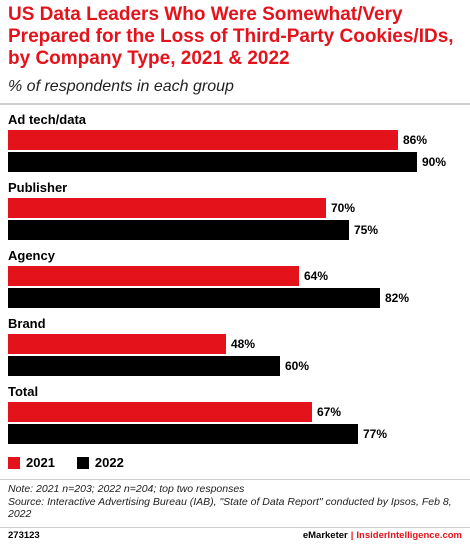  I want to click on data-label: 77%, so click(375, 434).